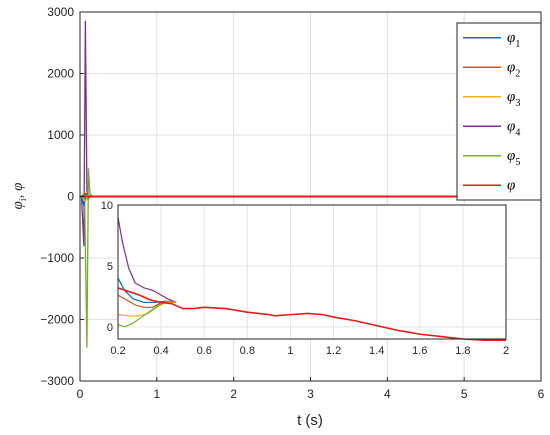 The width and height of the screenshot is (550, 435). I want to click on x-tick-label: 3, so click(310, 394).